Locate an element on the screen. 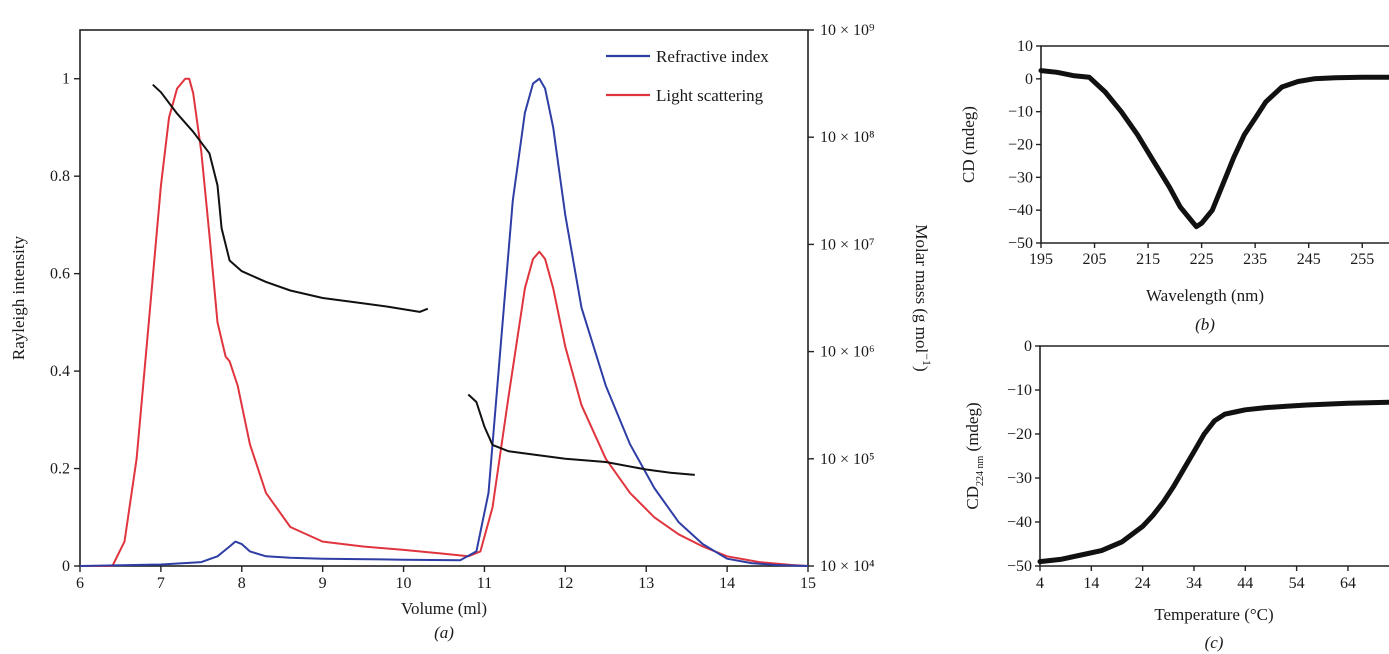 The image size is (1389, 654). y2-axis-label-close: ) is located at coordinates (921, 369).